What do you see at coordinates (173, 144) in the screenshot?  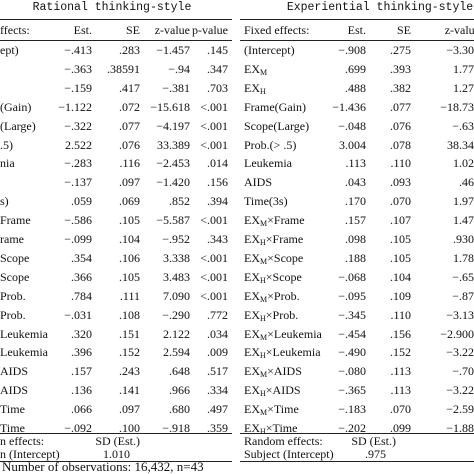 I see `cell: 33.389` at bounding box center [173, 144].